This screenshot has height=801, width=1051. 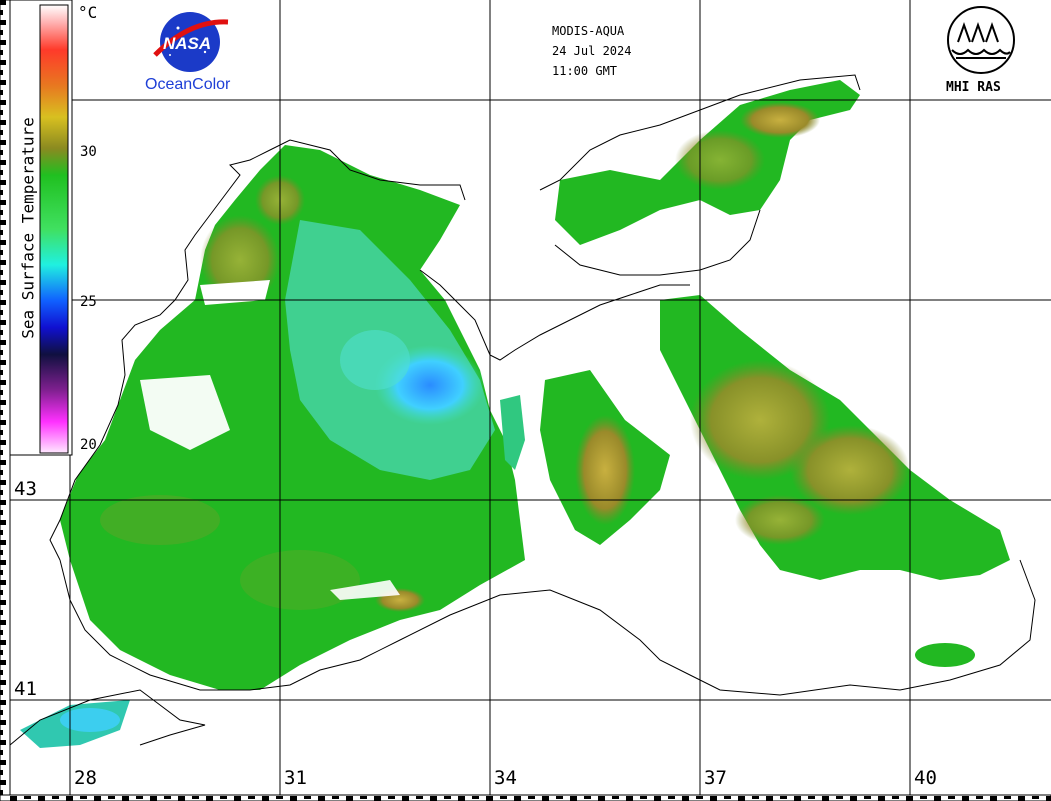 I want to click on sst-marmara, so click(x=75, y=724).